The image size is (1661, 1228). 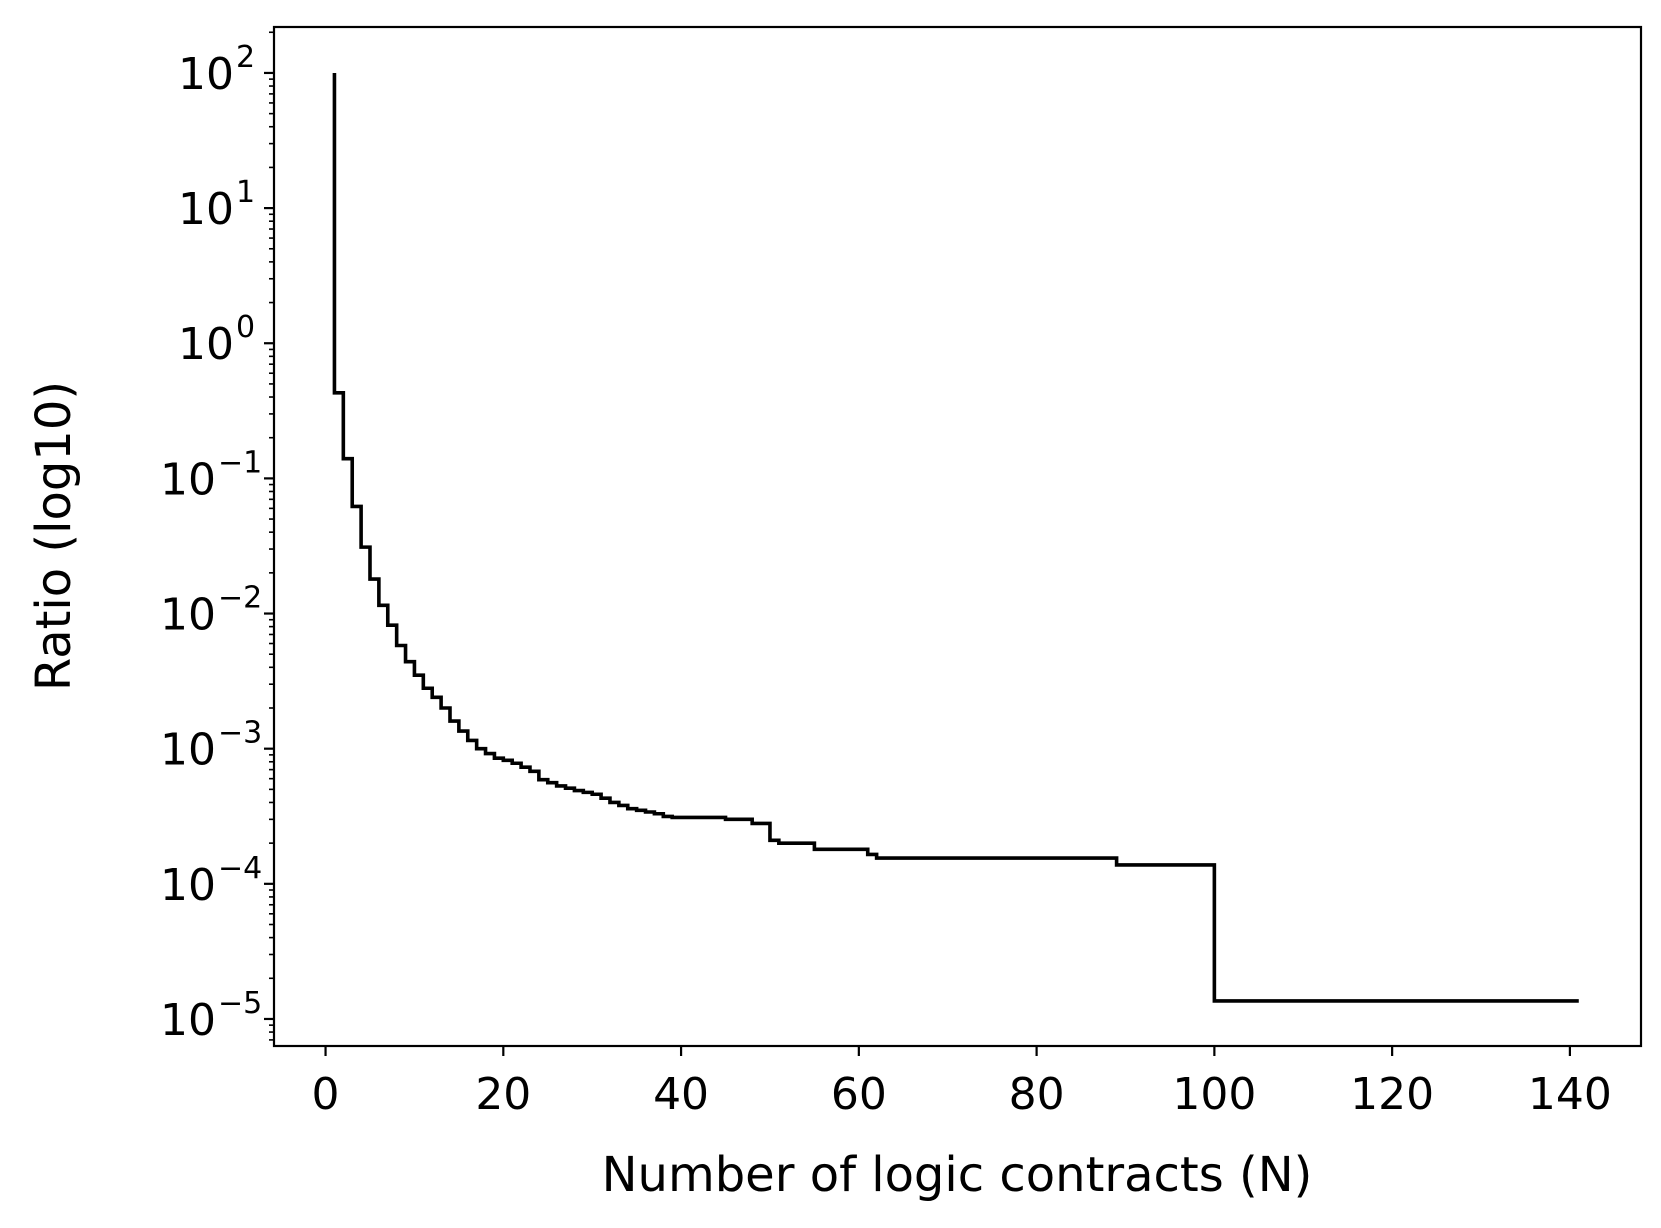 What do you see at coordinates (245, 192) in the screenshot?
I see `y-tick-exponent: 1` at bounding box center [245, 192].